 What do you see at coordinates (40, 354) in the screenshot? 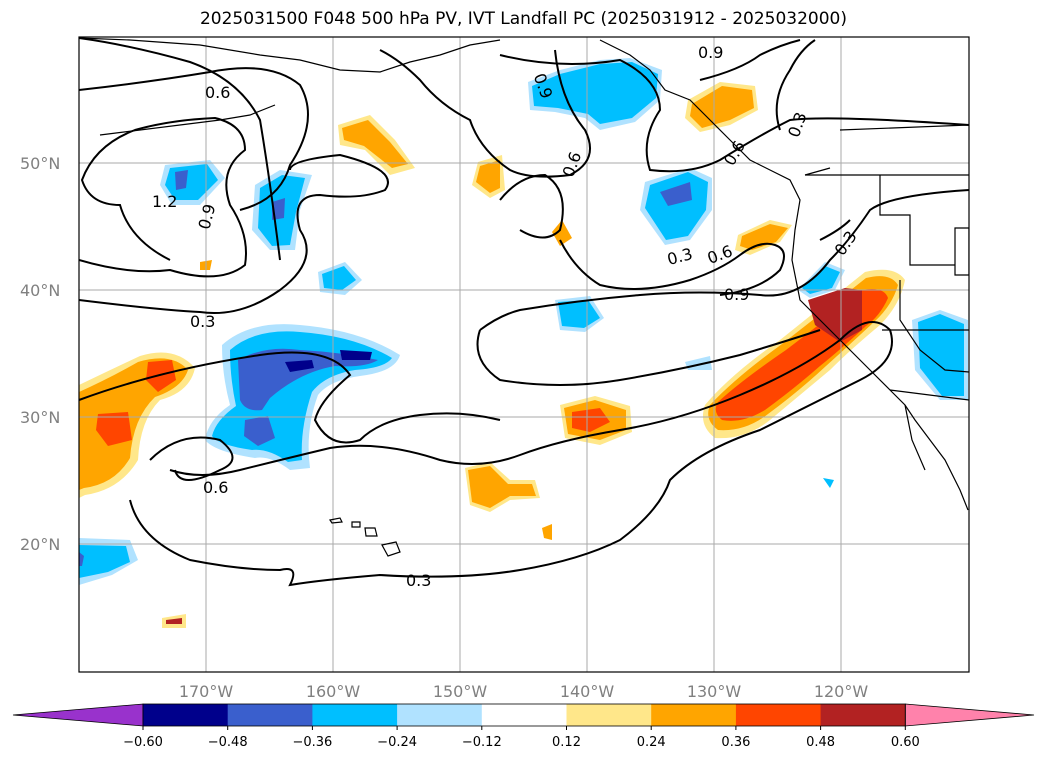
I see `lat-labels: 50°N 40°N 30°N 20°N` at bounding box center [40, 354].